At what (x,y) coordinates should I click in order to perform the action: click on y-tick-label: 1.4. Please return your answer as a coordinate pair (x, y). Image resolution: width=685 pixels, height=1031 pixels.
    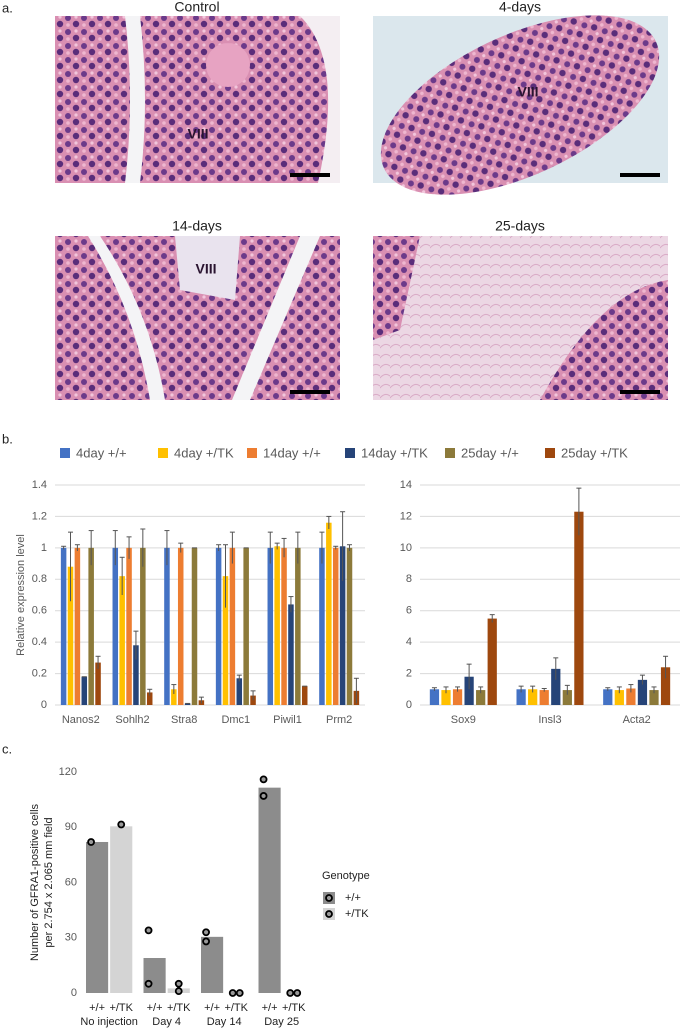
    Looking at the image, I should click on (39, 485).